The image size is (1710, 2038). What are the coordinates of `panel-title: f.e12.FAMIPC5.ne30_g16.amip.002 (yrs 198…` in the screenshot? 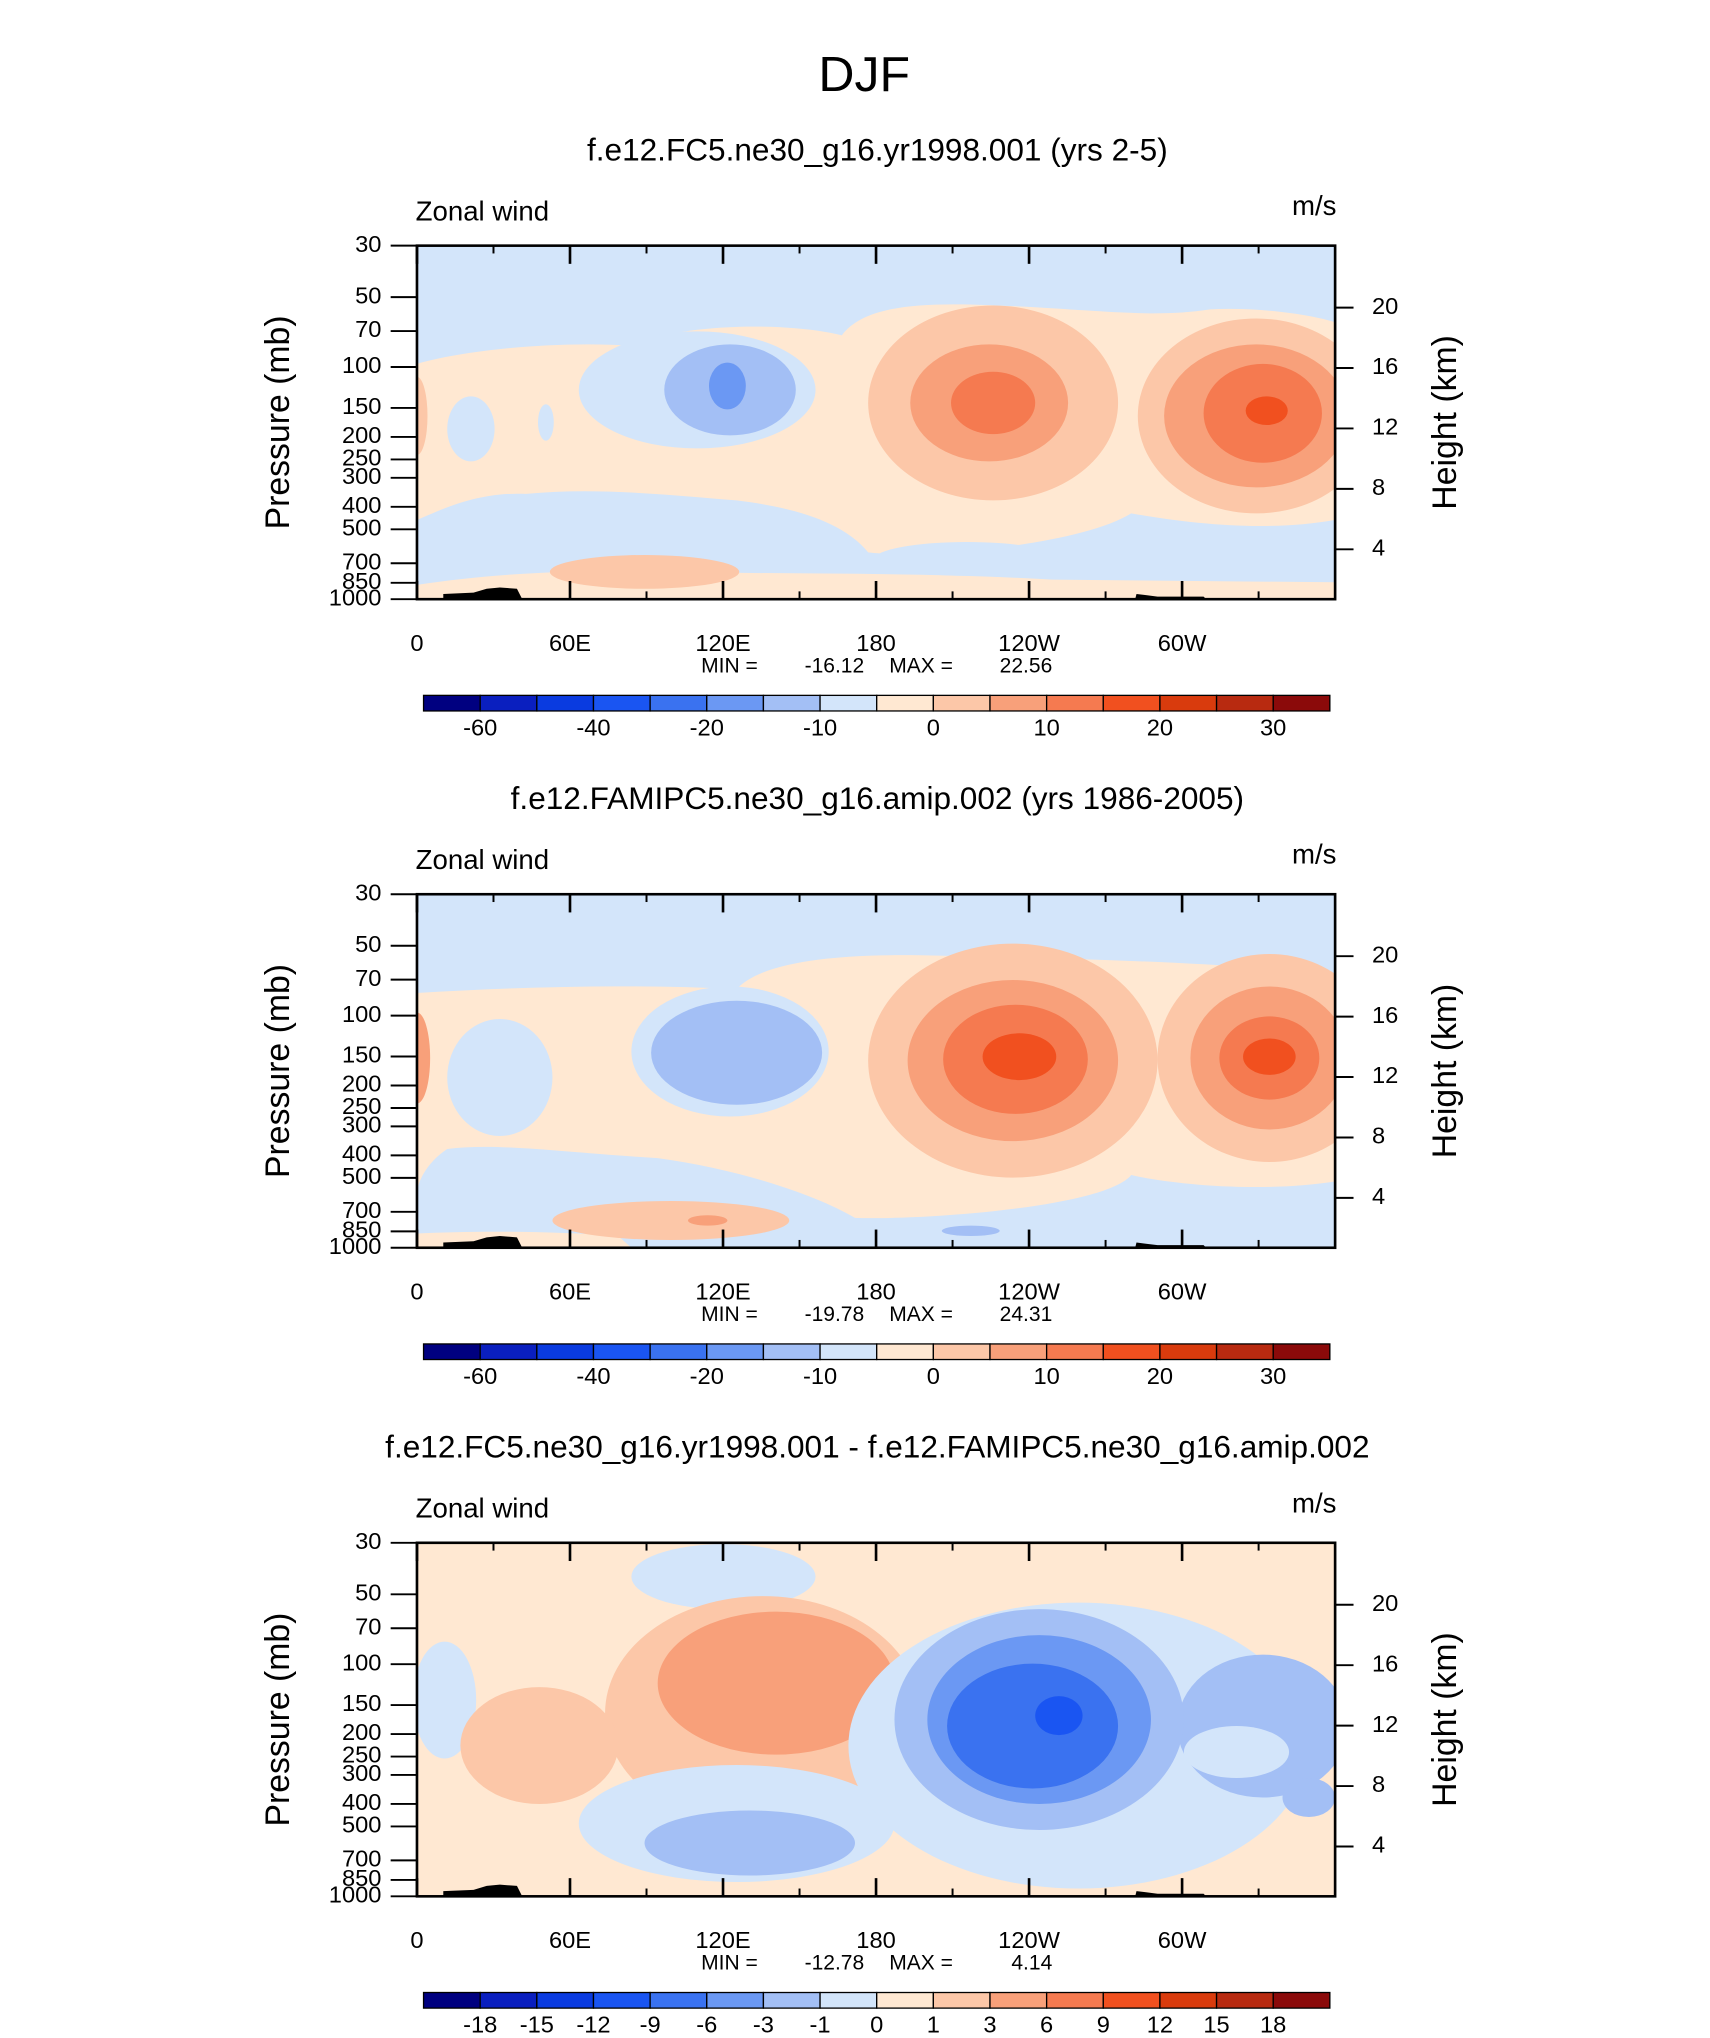 It's located at (877, 798).